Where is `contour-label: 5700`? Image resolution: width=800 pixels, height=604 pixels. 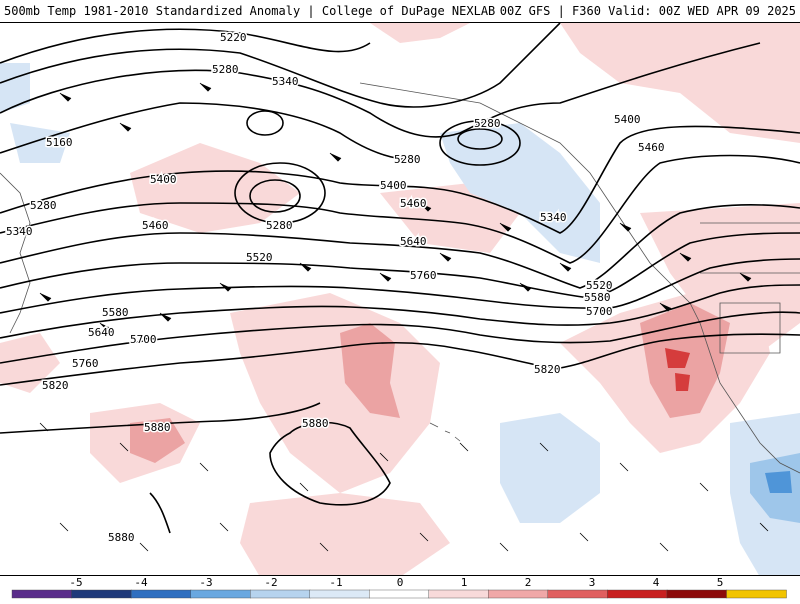
contour-label: 5700 is located at coordinates (599, 311).